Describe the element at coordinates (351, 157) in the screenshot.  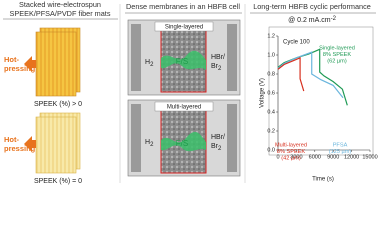
I see `x-tick-label: 12000` at that location.